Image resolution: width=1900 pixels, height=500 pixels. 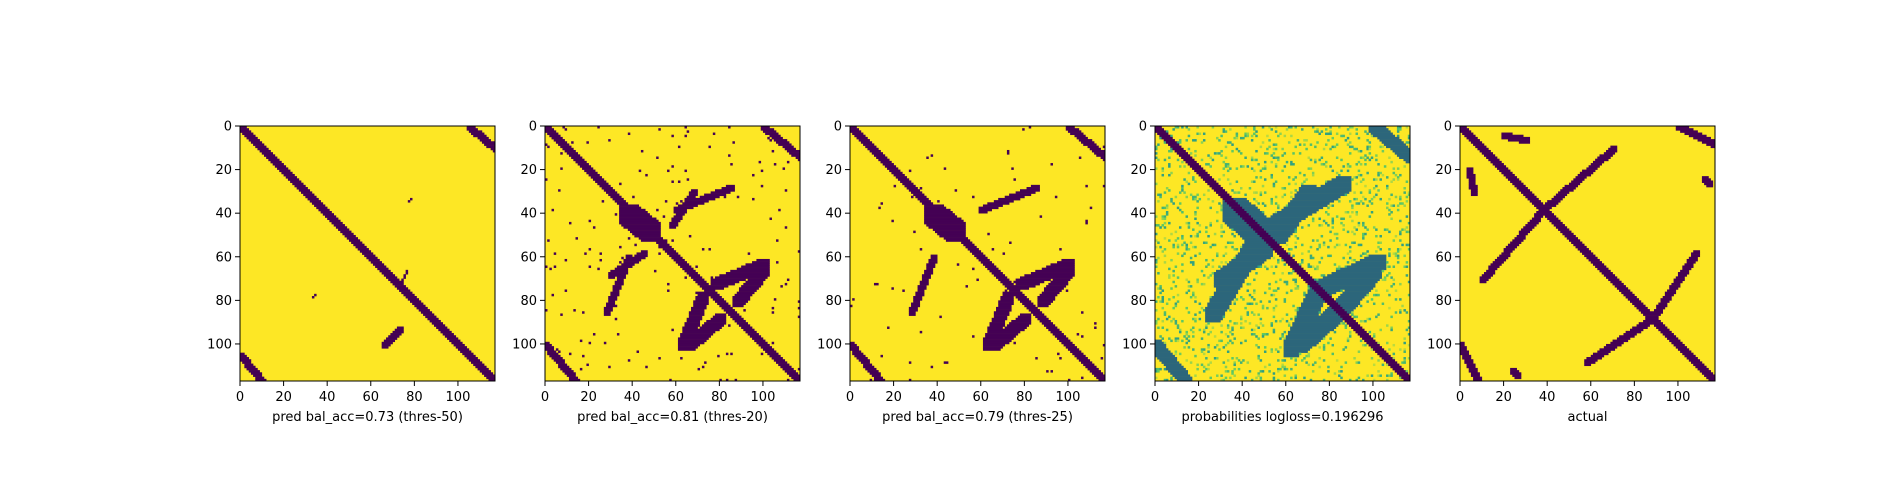 I want to click on y-tick-label: 60, so click(x=528, y=257).